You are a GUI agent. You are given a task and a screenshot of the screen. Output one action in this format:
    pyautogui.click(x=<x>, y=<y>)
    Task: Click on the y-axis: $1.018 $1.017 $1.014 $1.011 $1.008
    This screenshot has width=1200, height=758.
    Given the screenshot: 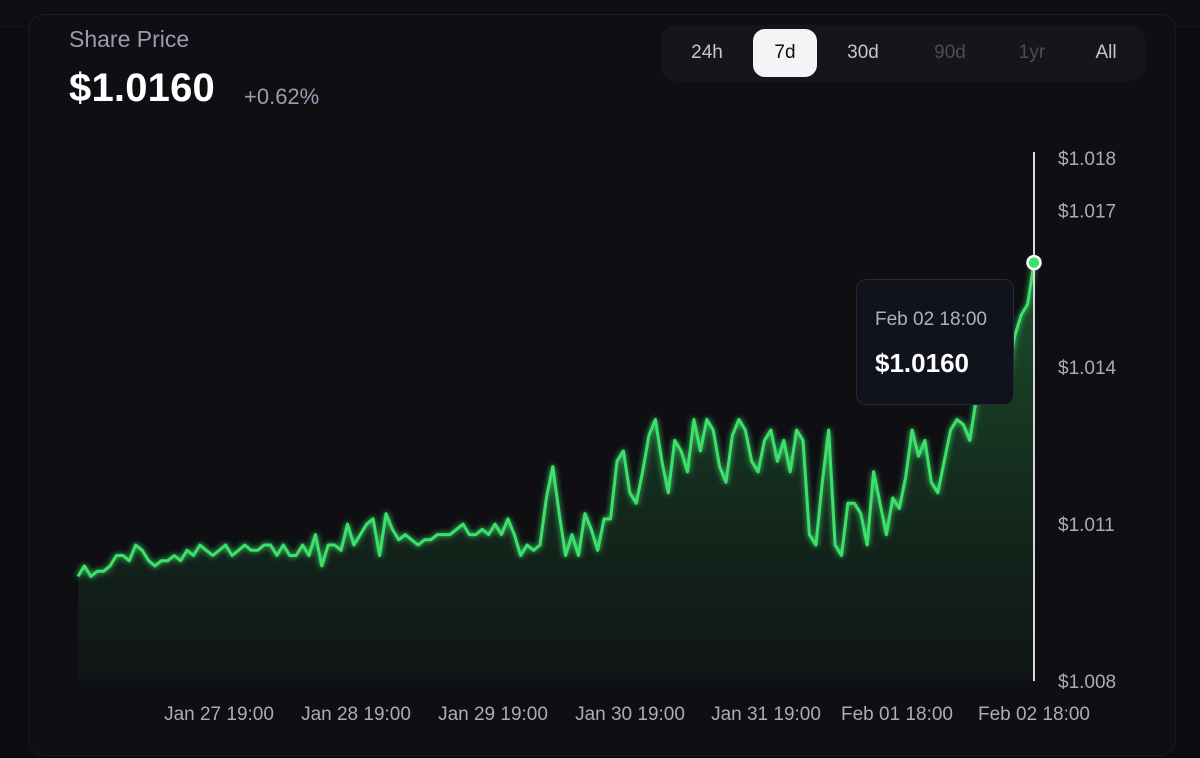 What is the action you would take?
    pyautogui.click(x=1087, y=421)
    